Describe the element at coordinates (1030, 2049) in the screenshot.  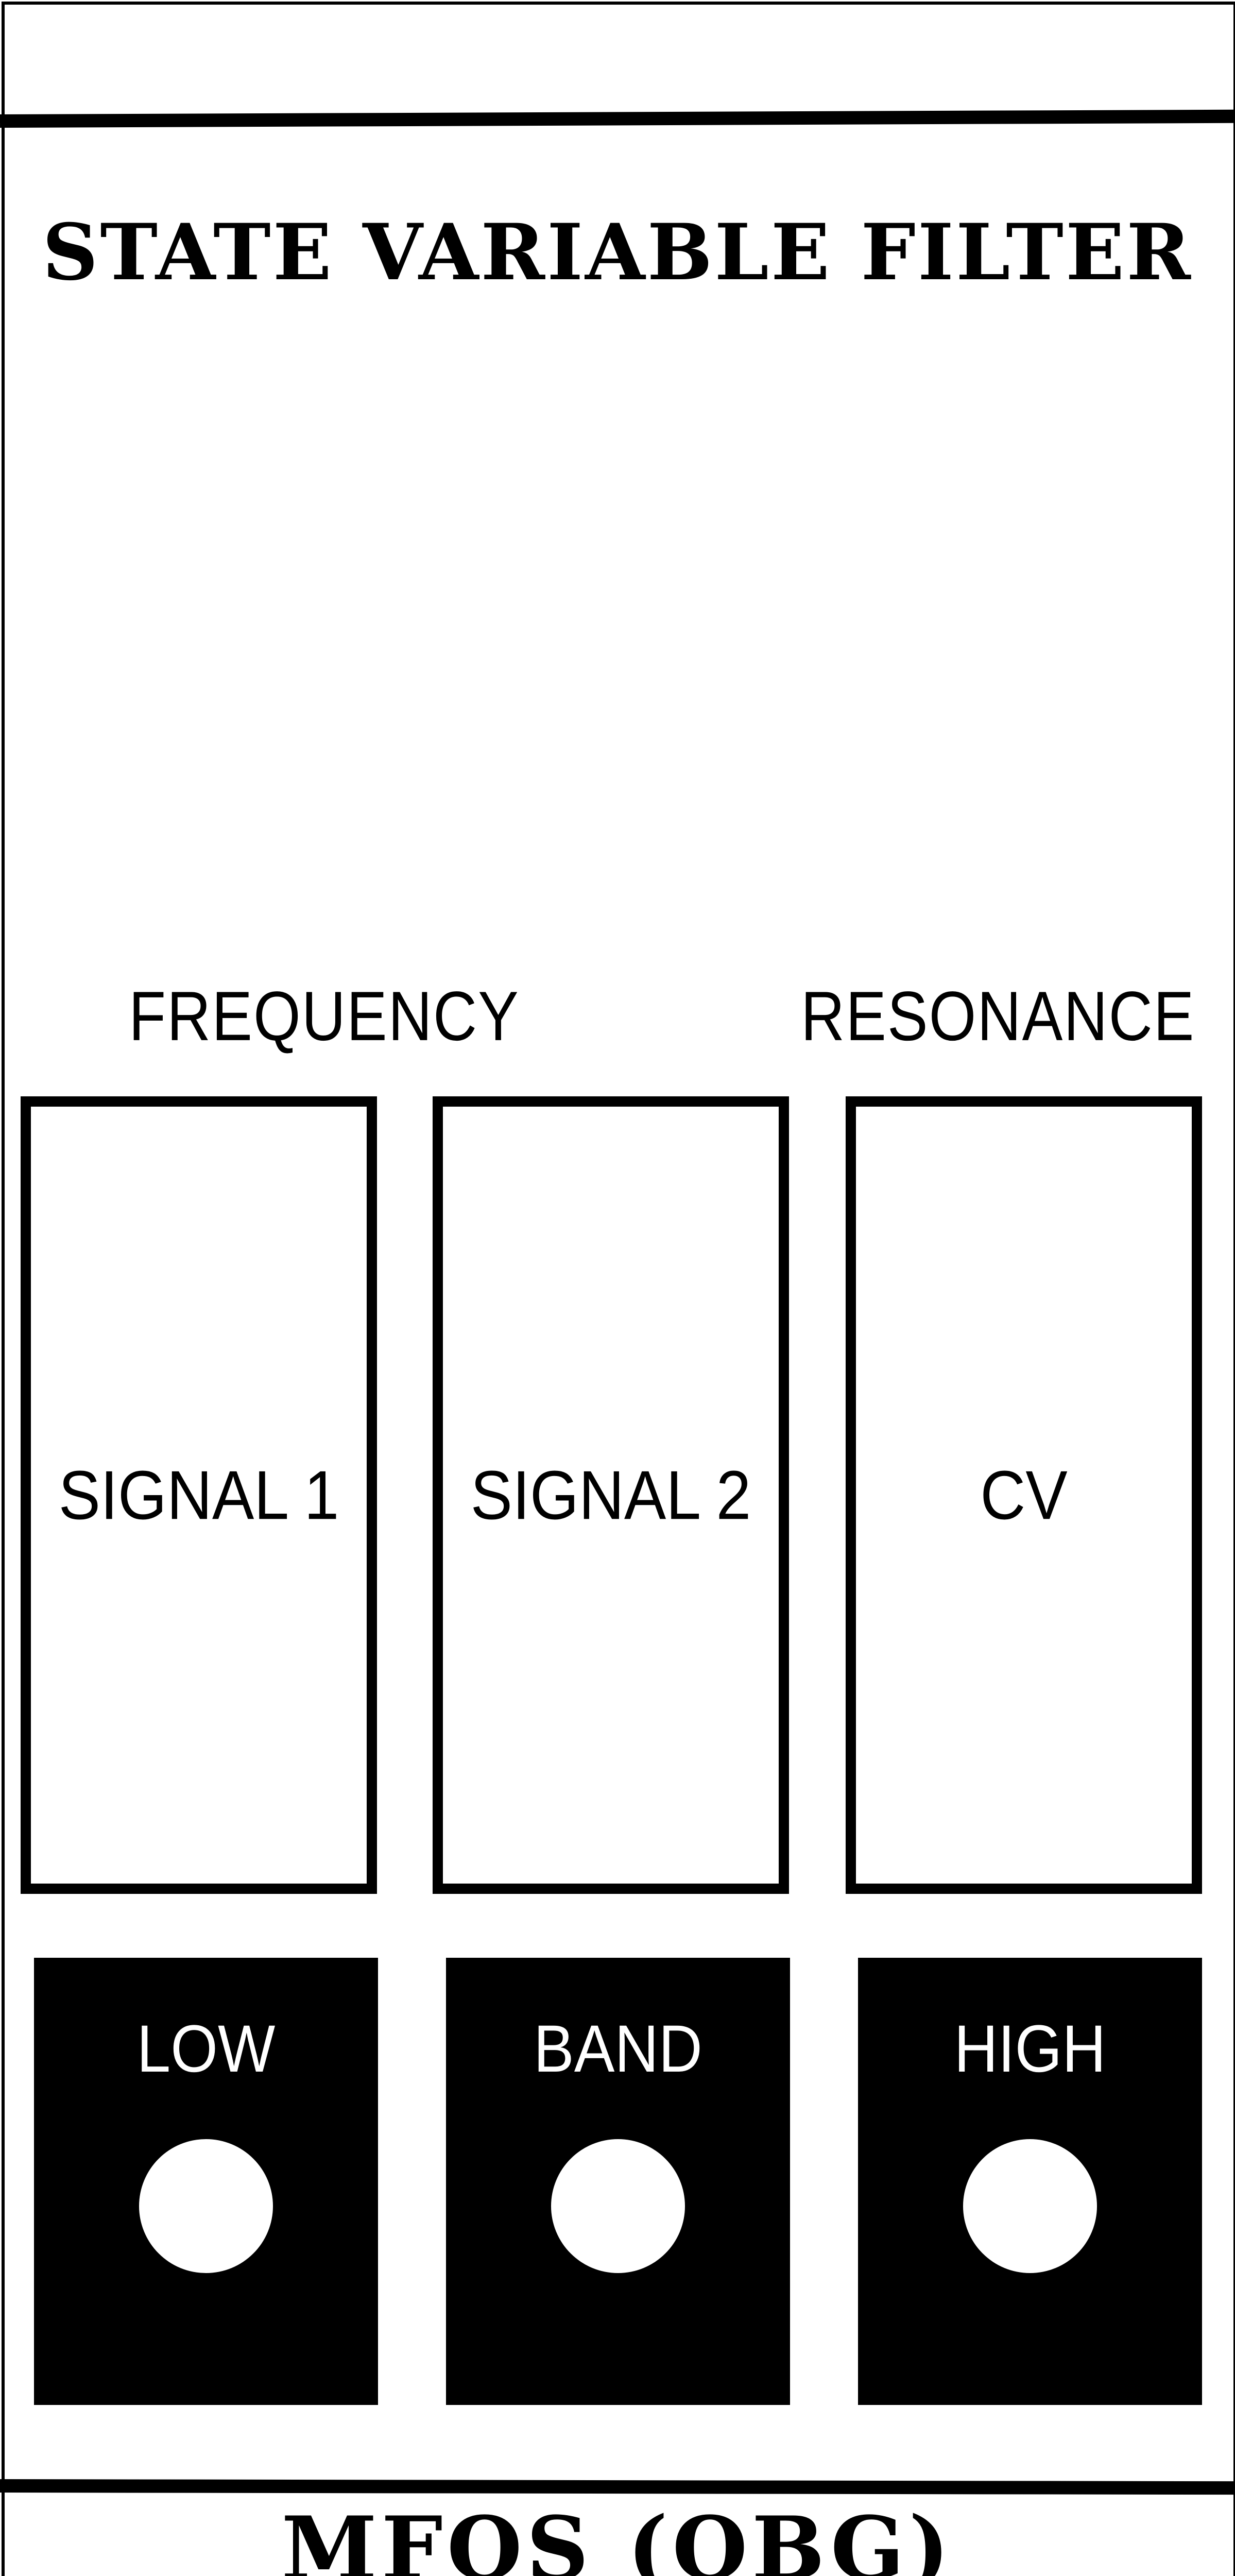
I see `high-output-label: HIGH` at that location.